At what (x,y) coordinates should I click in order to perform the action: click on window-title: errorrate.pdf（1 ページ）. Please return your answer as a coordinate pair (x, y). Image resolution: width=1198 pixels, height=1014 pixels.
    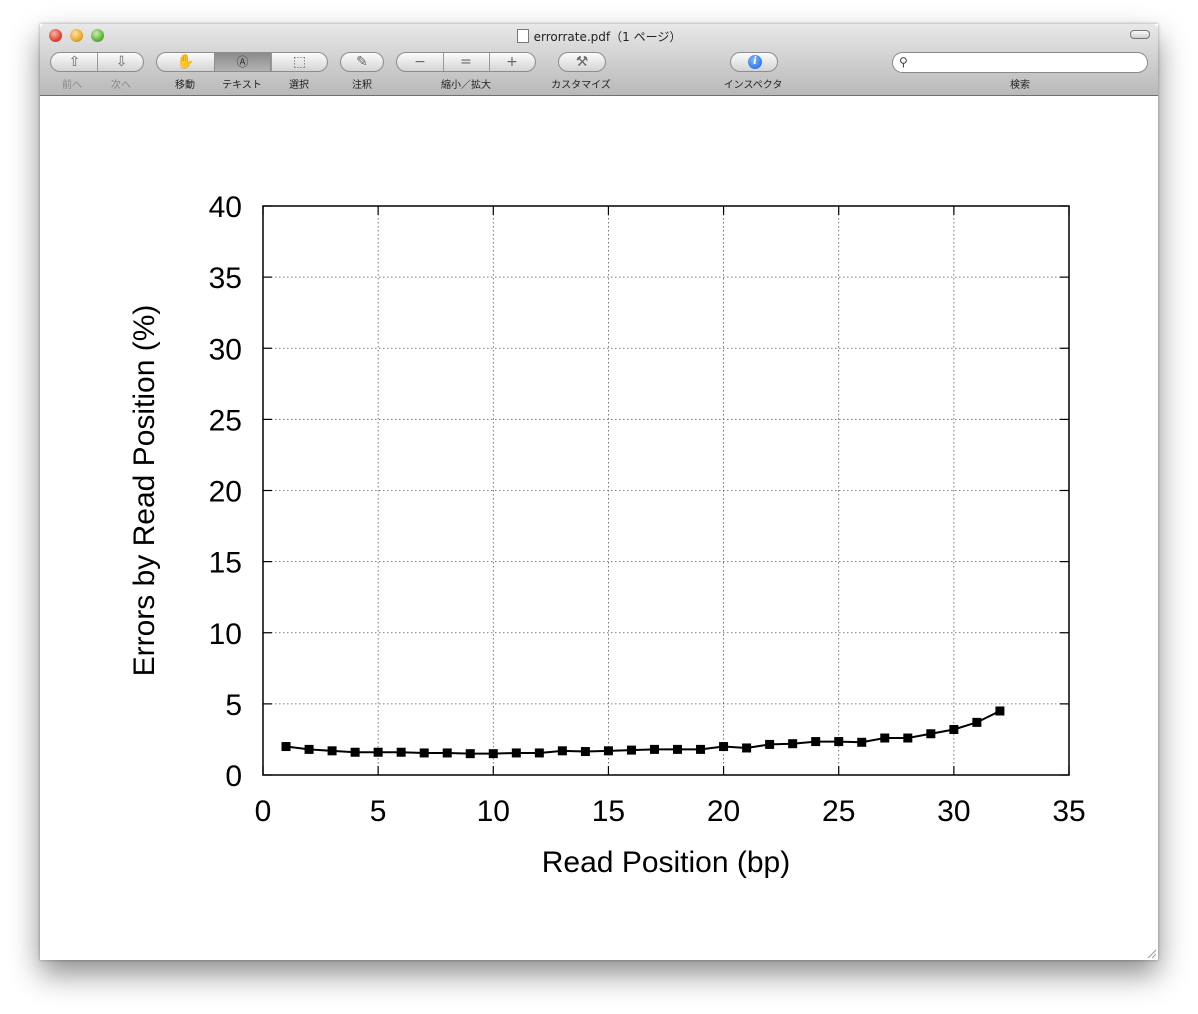
    Looking at the image, I should click on (599, 36).